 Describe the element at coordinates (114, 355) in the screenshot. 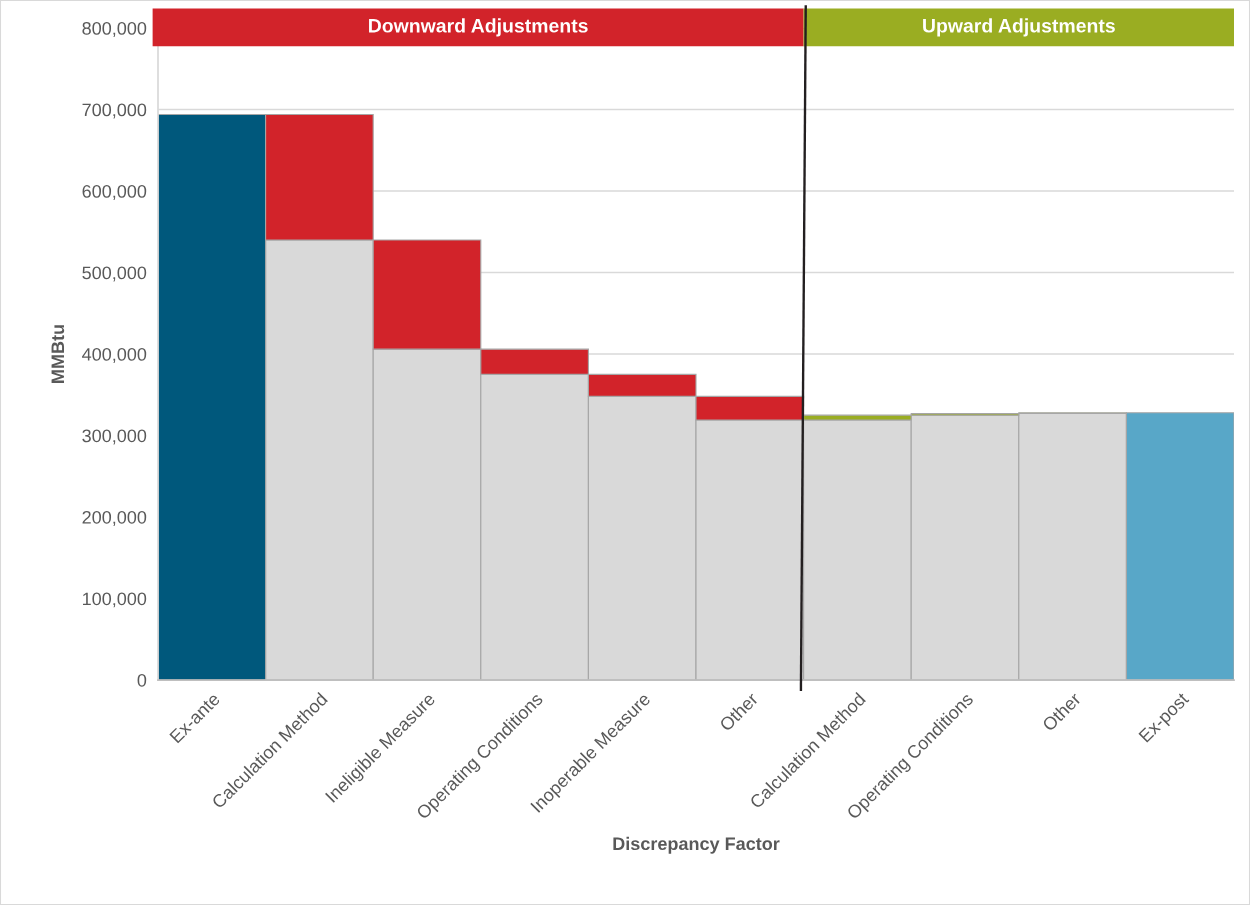

I see `y-tick-label: 400,000` at that location.